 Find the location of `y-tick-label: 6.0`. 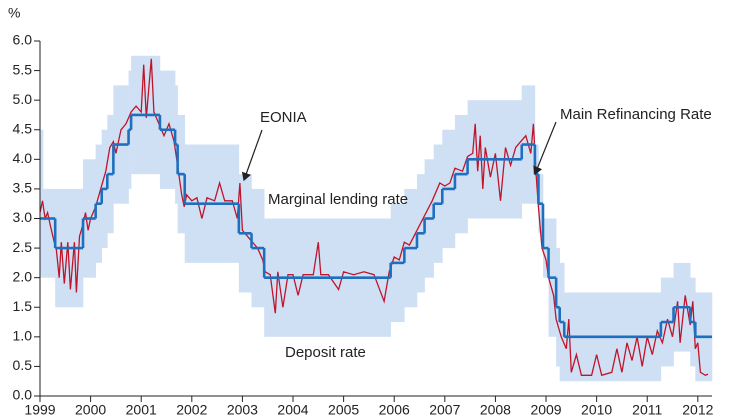

y-tick-label: 6.0 is located at coordinates (23, 40).